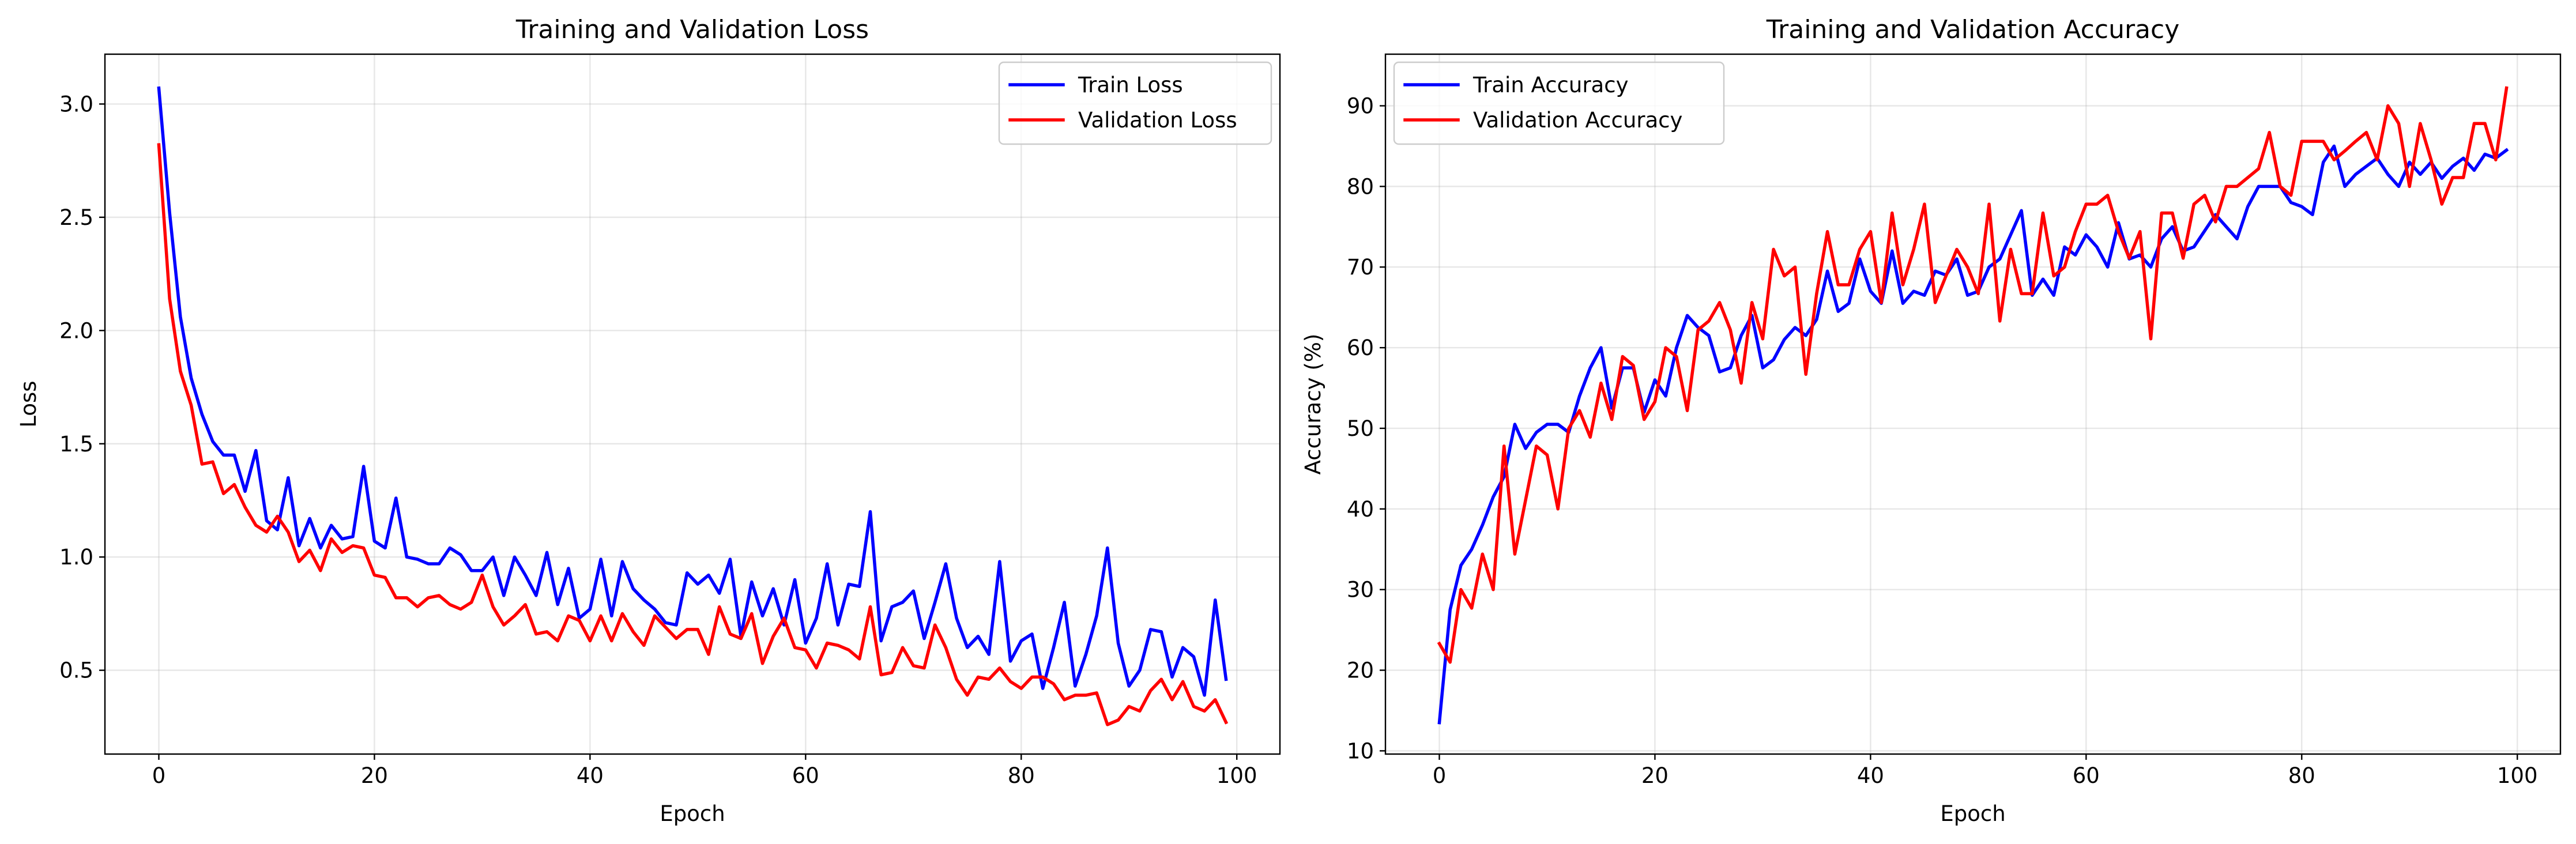  Describe the element at coordinates (1440, 775) in the screenshot. I see `accuracy-x-tick-label: 0` at that location.